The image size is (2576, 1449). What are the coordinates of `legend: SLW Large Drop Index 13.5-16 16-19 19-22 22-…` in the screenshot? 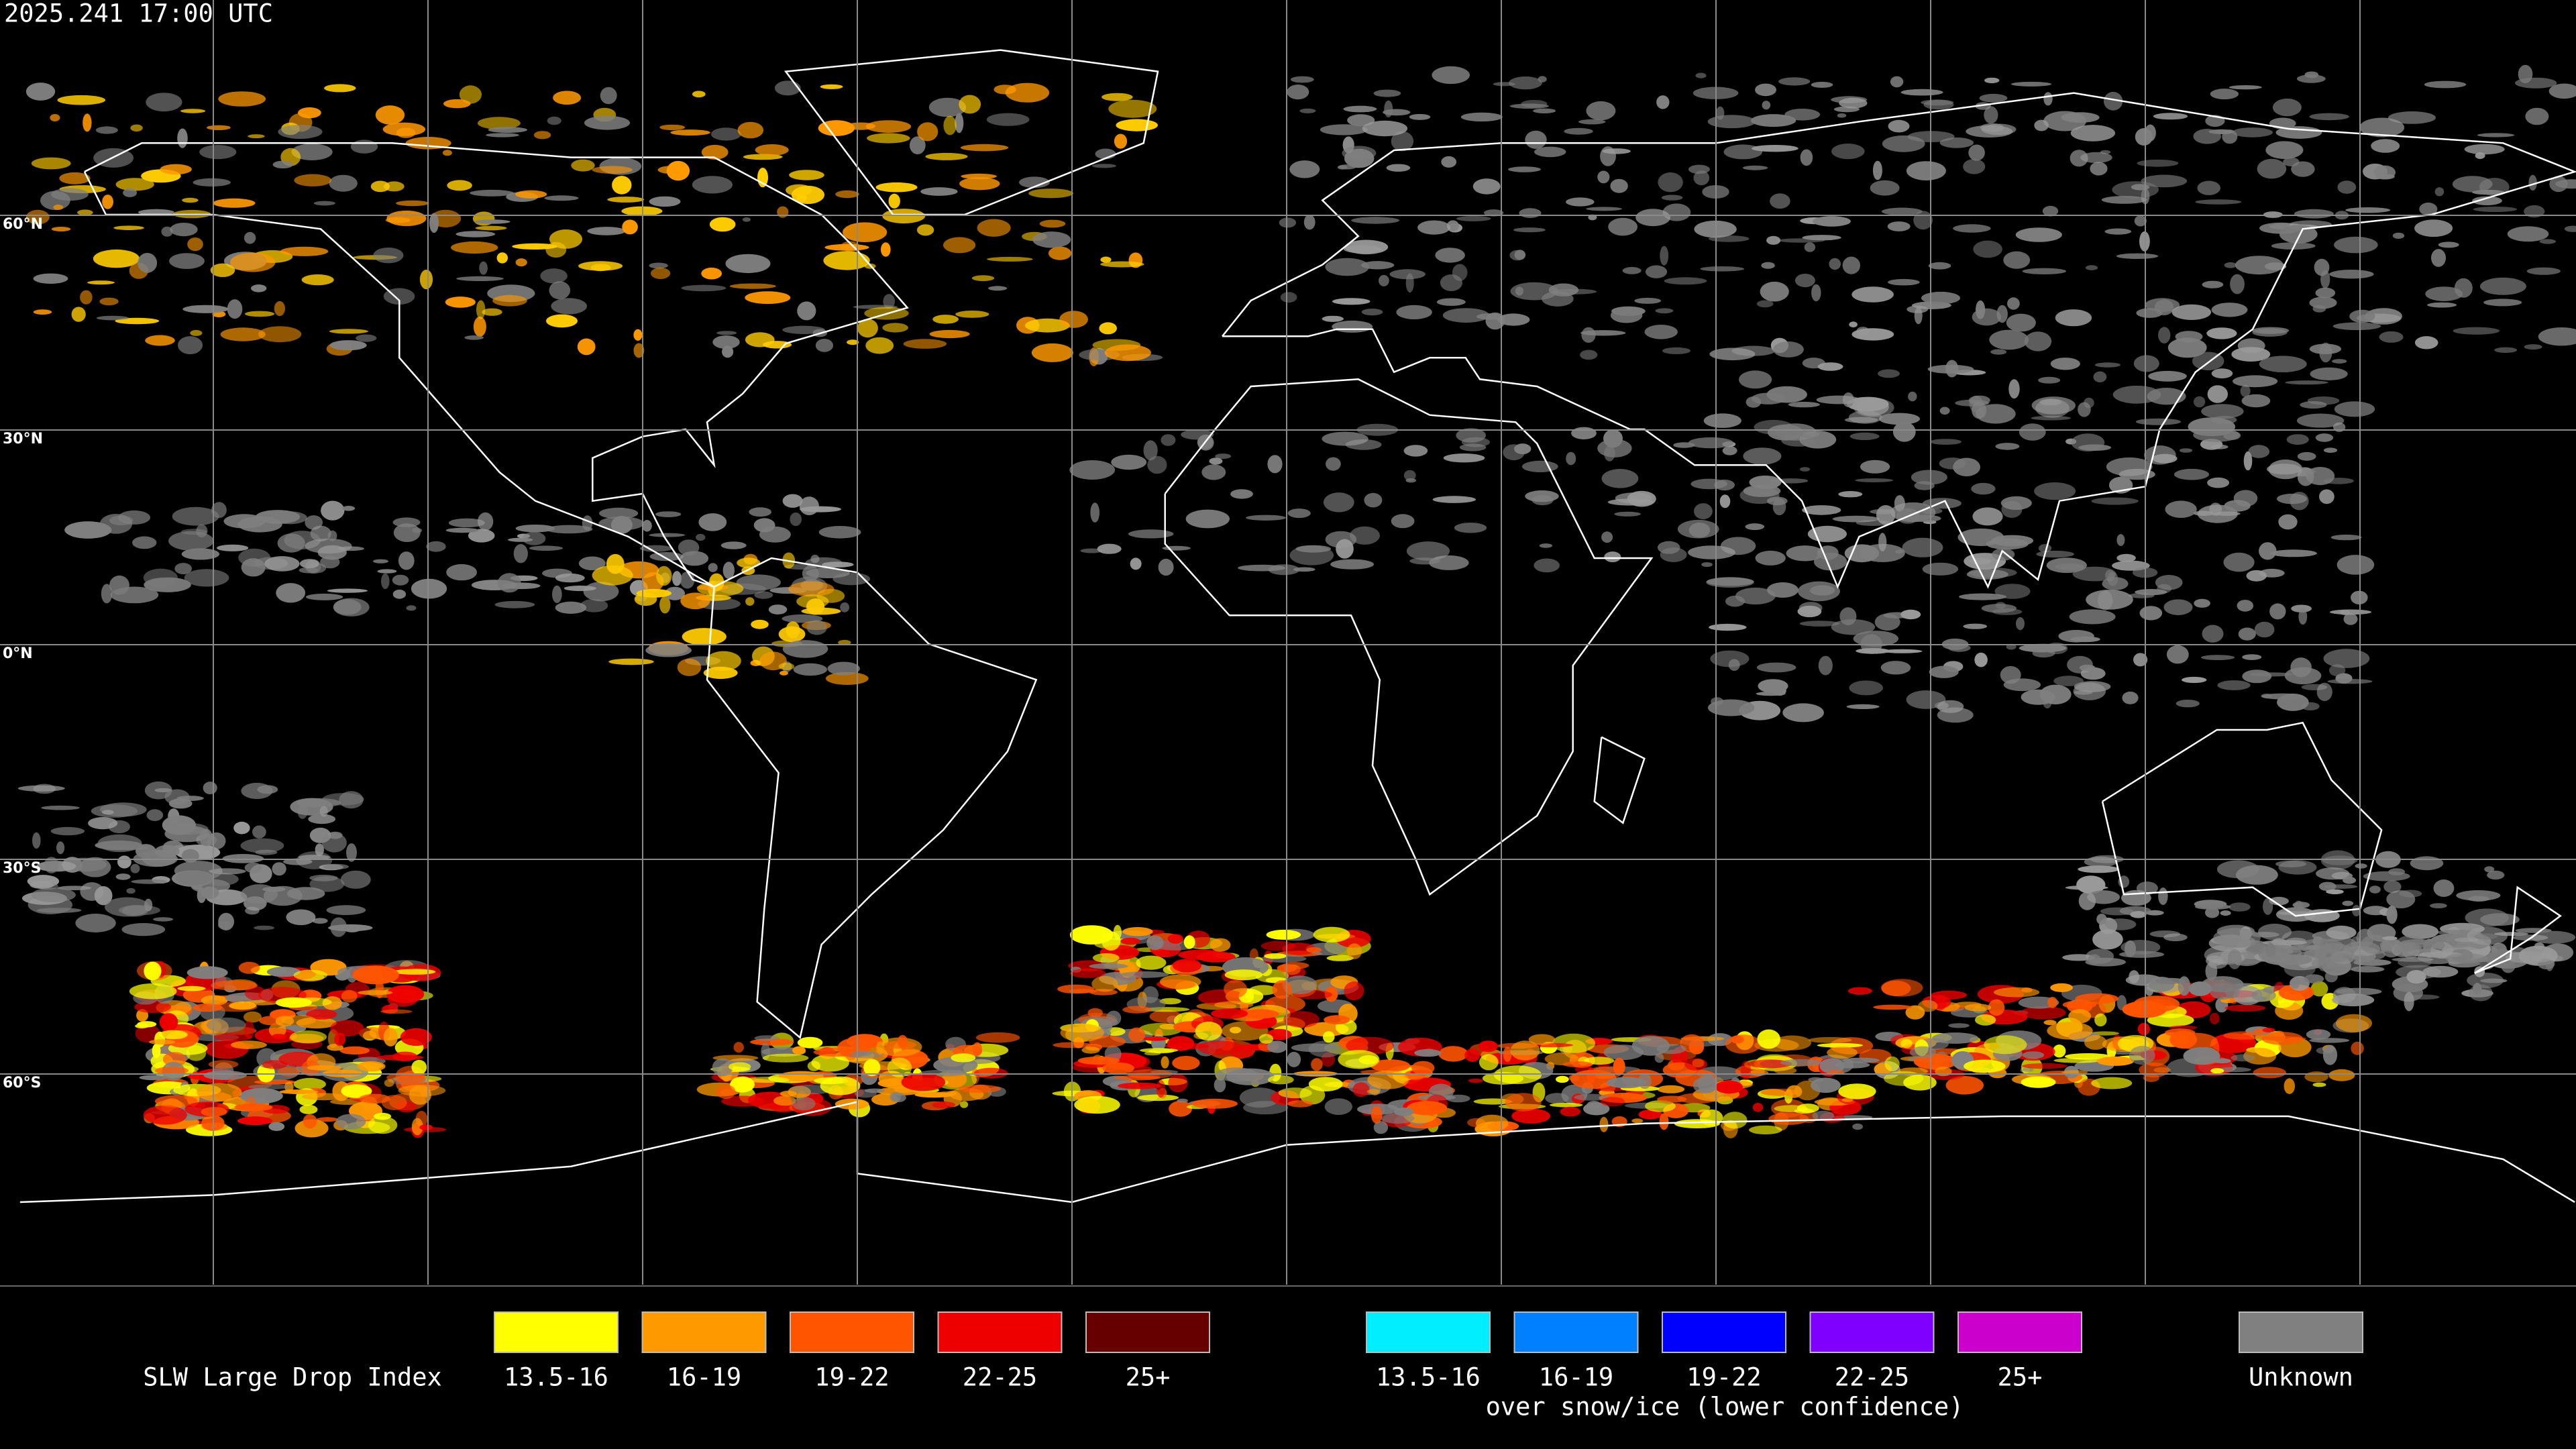 It's located at (1253, 1366).